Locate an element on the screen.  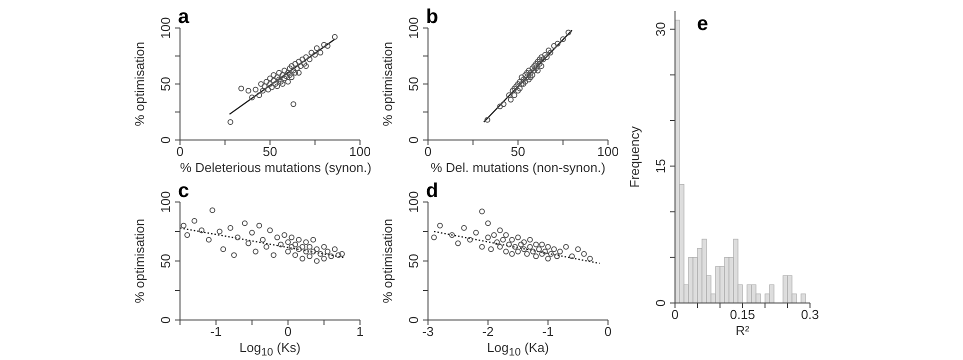
chart-title: b is located at coordinates (432, 17).